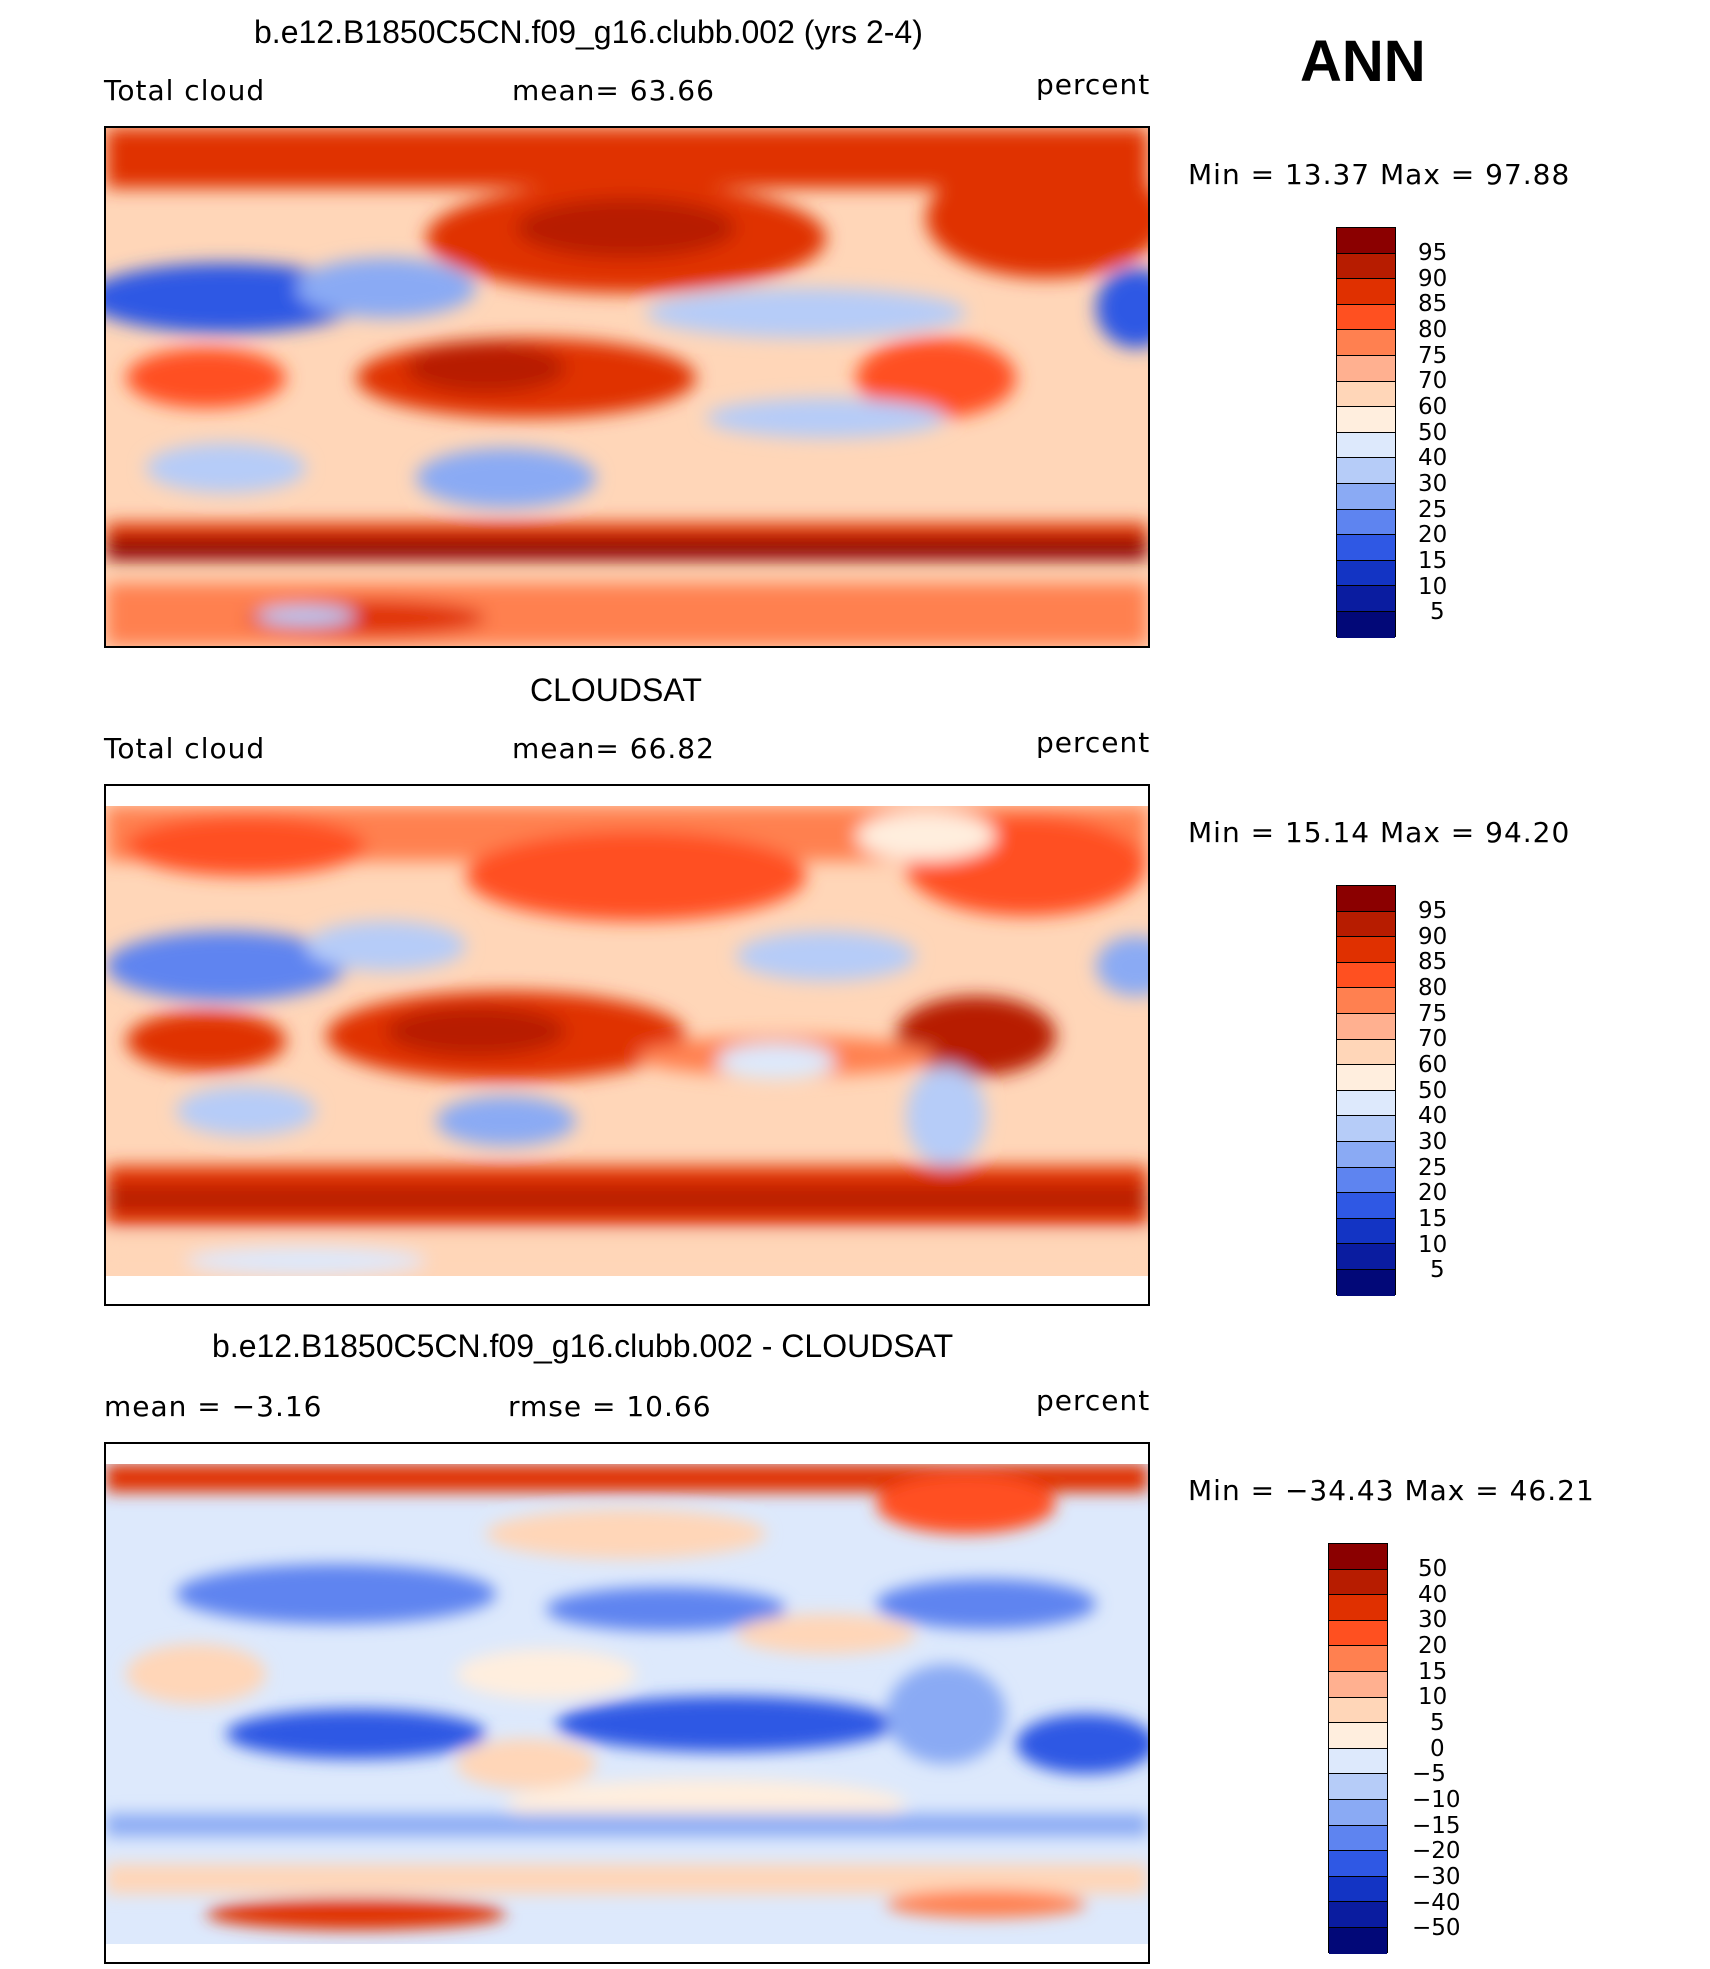  What do you see at coordinates (610, 1406) in the screenshot?
I see `panel3-rmse: rmse = 10.66` at bounding box center [610, 1406].